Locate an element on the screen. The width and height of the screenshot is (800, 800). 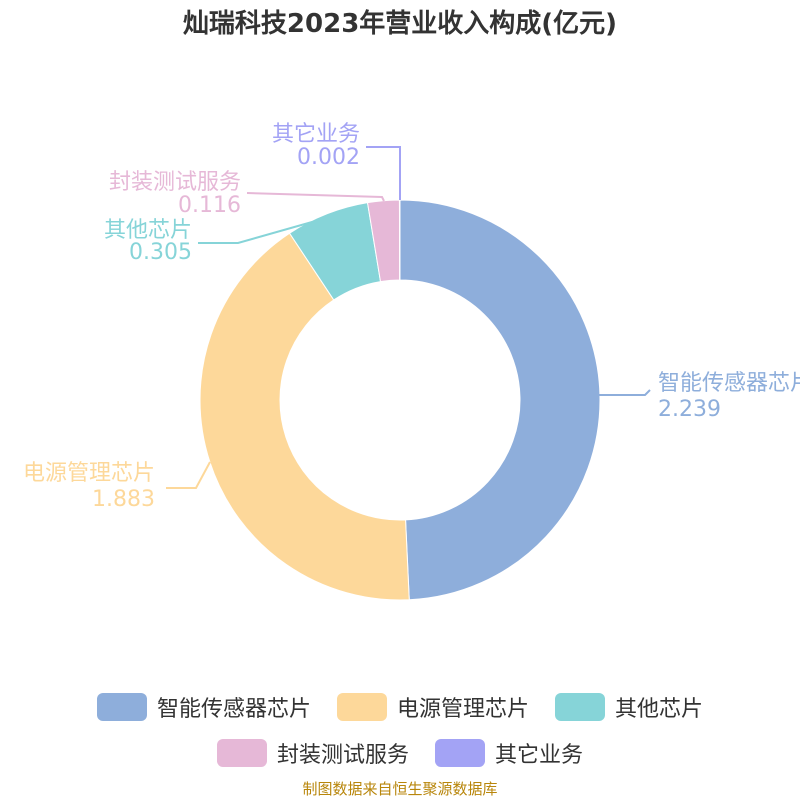
chart-title: 灿瑞科技2023年营业收入构成(亿元) is located at coordinates (400, 24).